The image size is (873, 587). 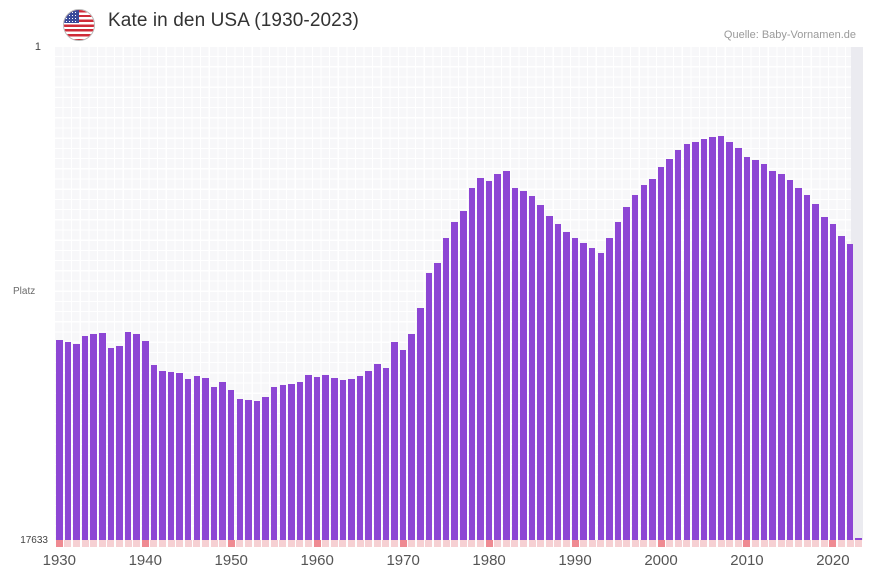 I want to click on bar-1956, so click(x=283, y=462).